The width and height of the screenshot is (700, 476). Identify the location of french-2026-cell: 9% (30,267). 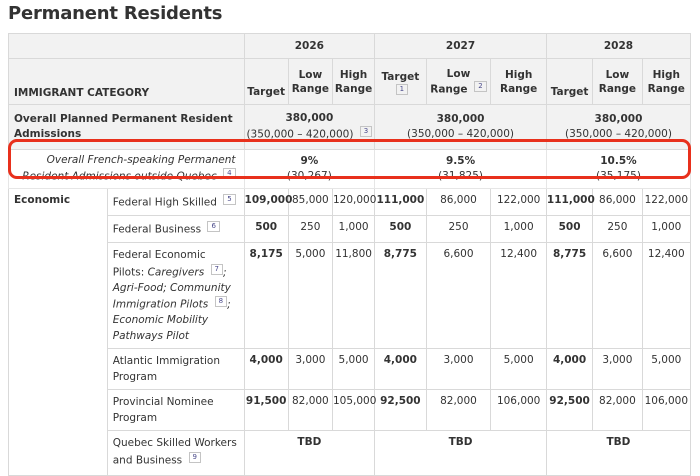
(309, 169).